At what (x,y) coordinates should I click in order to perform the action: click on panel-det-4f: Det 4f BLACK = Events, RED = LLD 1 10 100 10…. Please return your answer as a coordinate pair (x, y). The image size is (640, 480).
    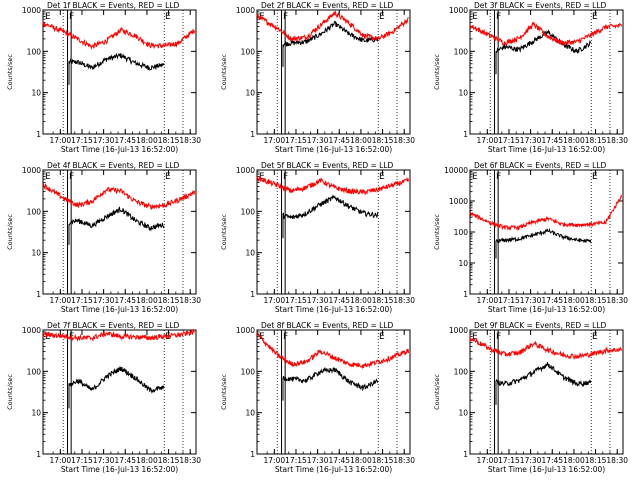
    Looking at the image, I should click on (103, 237).